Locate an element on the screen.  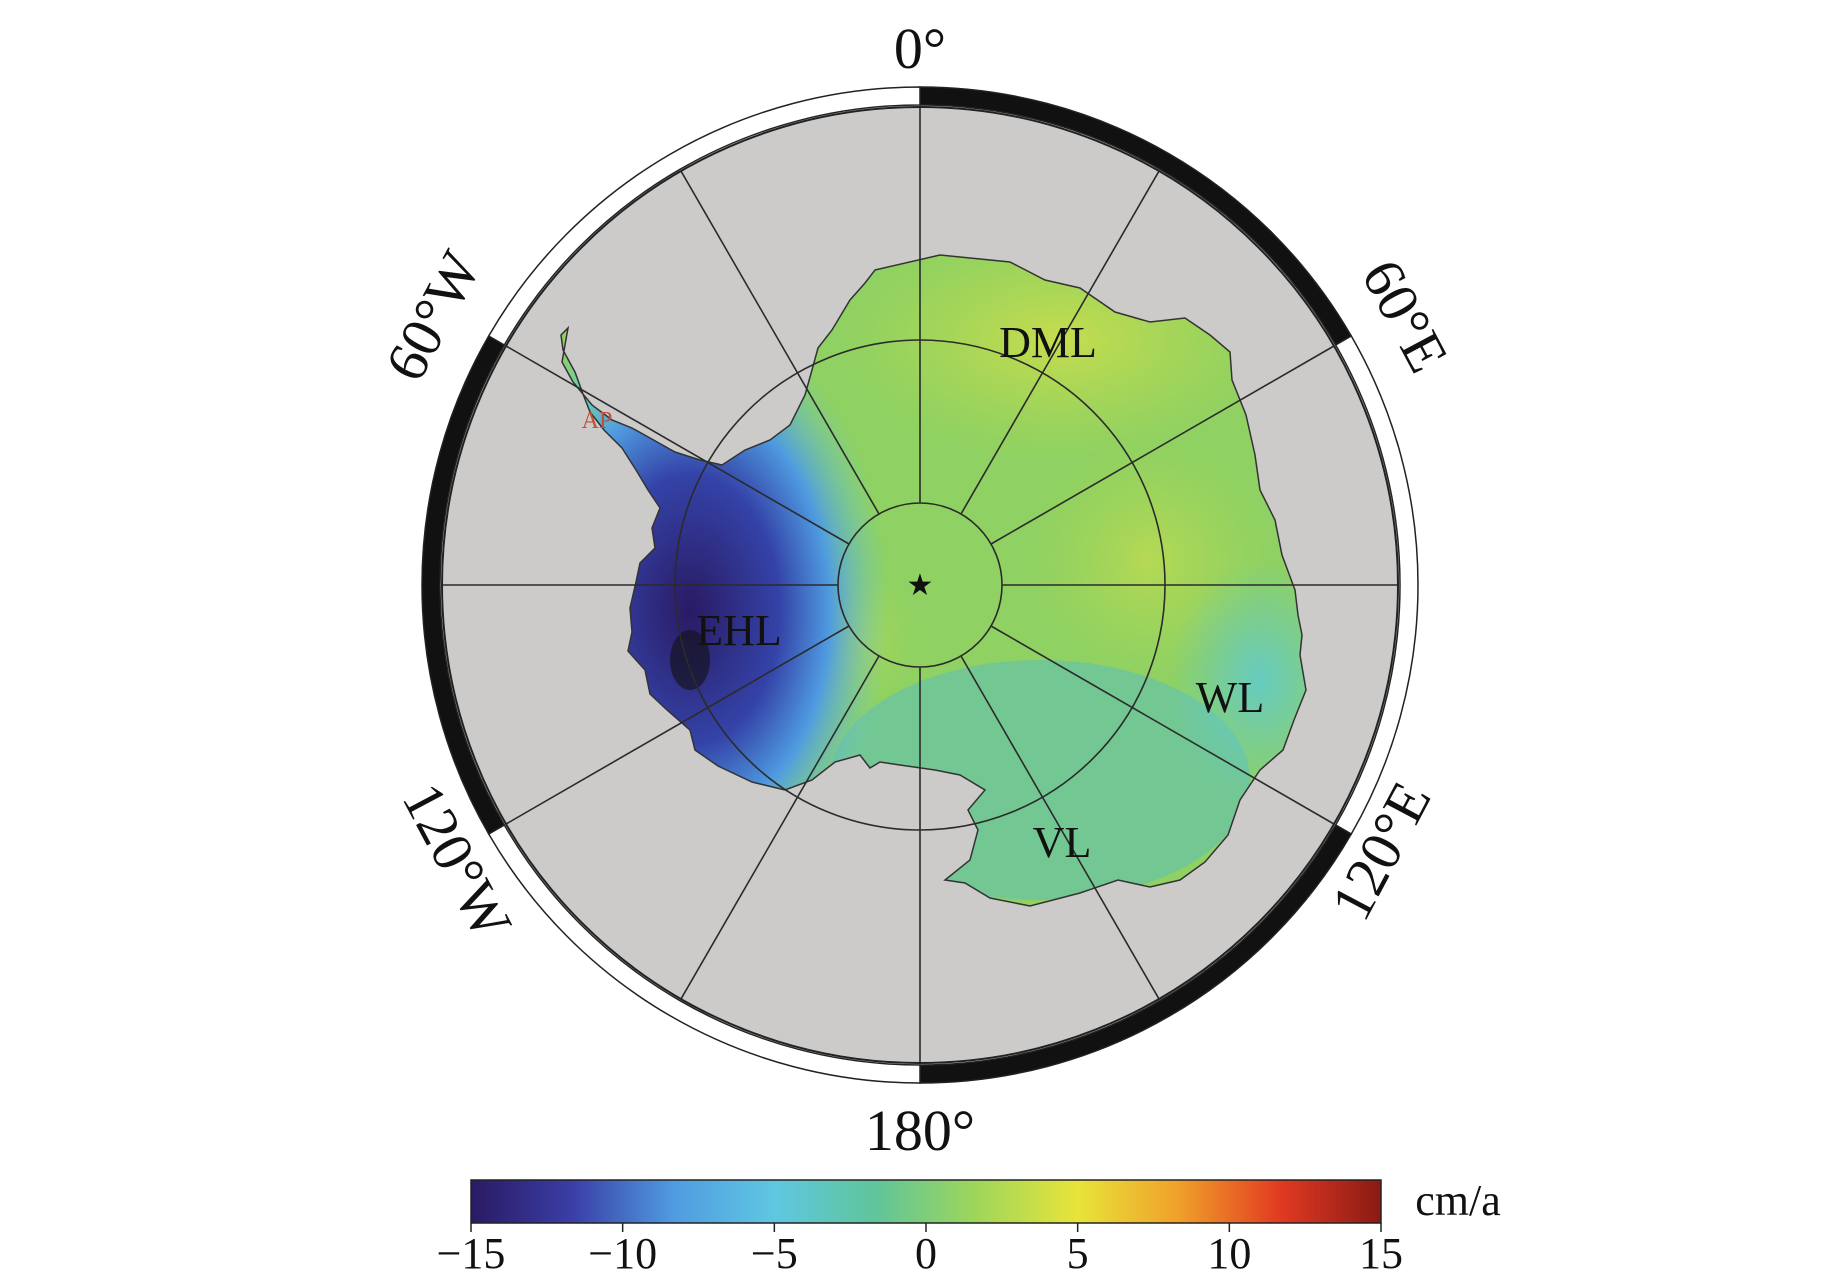
label-lon-0: 0° is located at coordinates (920, 48).